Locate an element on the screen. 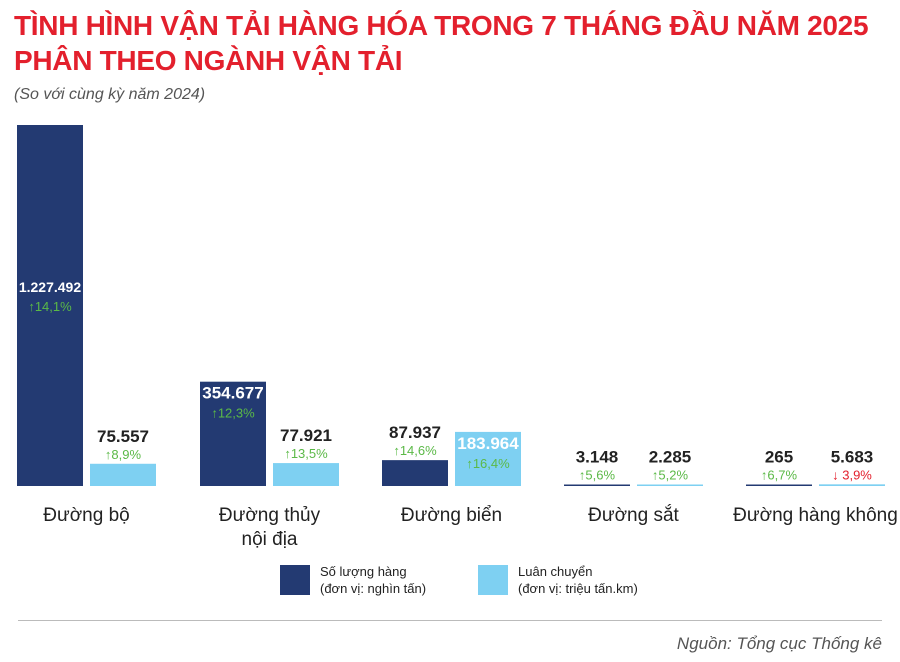 The height and width of the screenshot is (662, 900). category-label-2: Đường biển is located at coordinates (451, 515).